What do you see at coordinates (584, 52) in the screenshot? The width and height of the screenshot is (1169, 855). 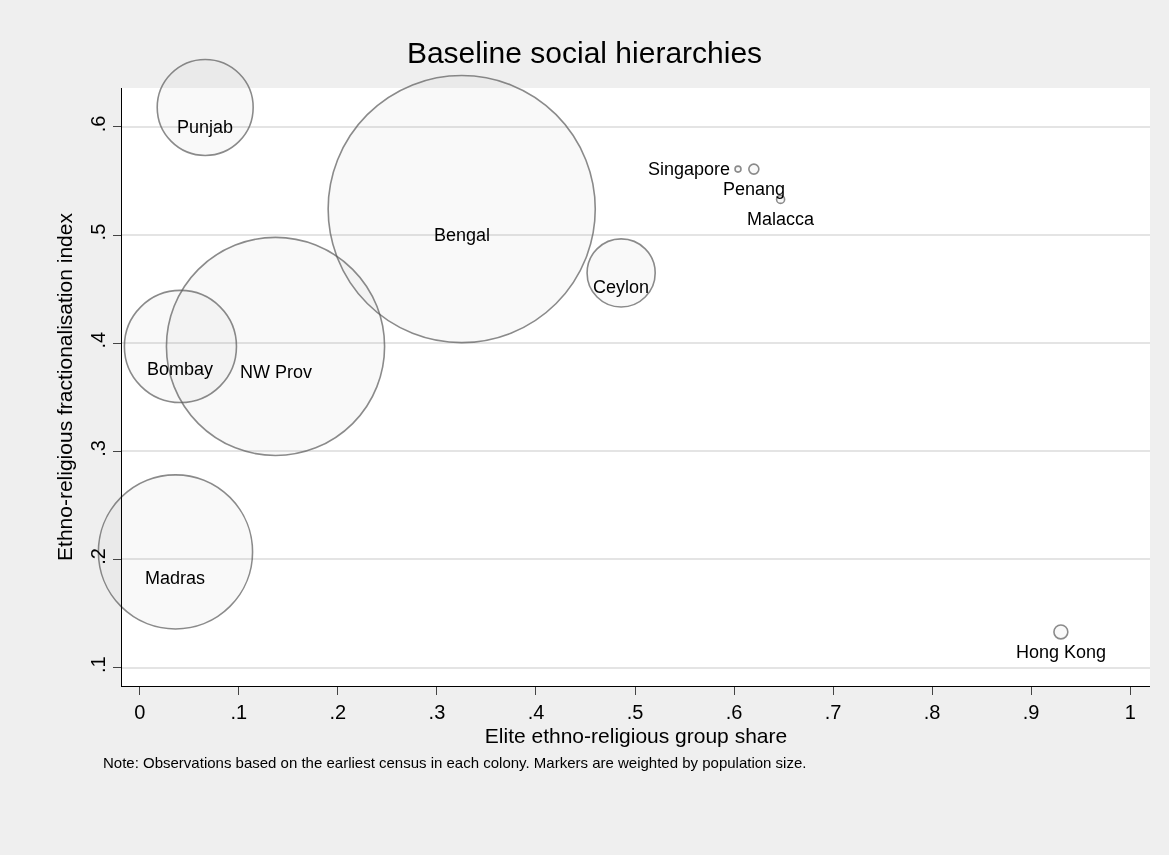 I see `chart-title: Baseline social hierarchies` at bounding box center [584, 52].